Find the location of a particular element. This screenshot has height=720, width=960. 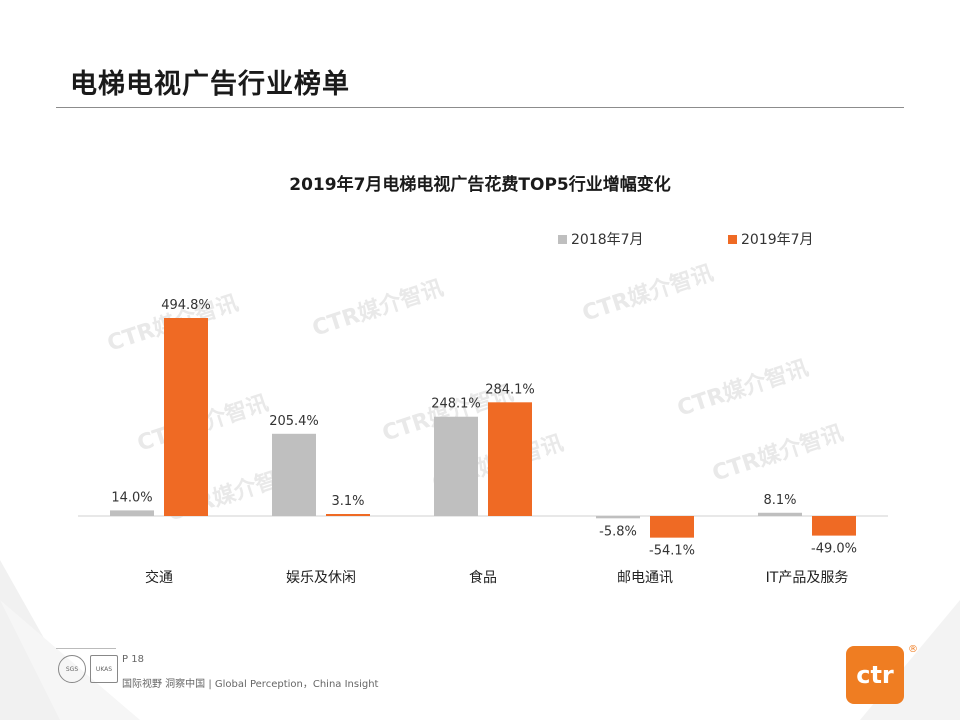

sgs-cert-icon: SGS is located at coordinates (72, 669).